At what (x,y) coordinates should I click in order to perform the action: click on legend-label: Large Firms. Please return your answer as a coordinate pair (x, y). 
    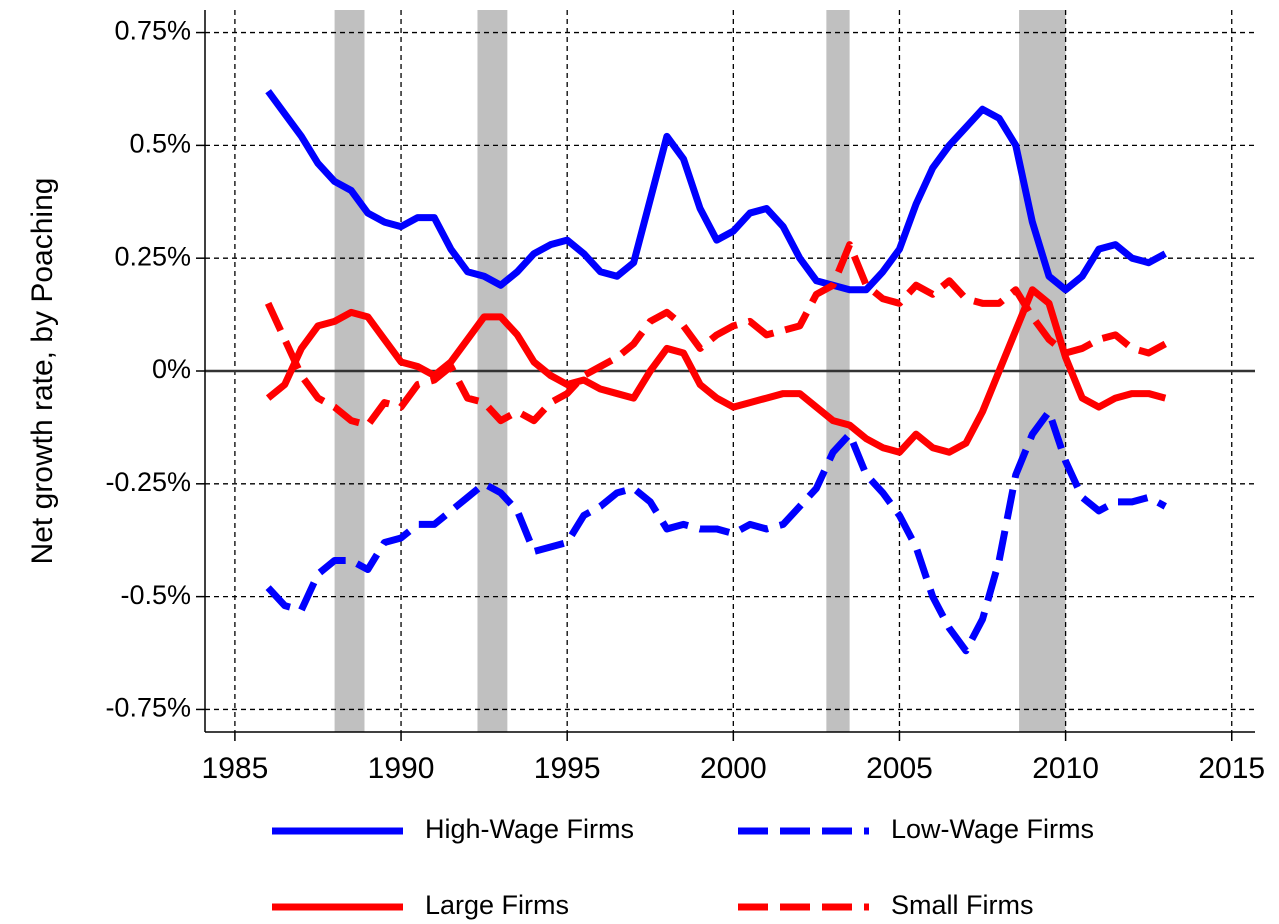
    Looking at the image, I should click on (497, 905).